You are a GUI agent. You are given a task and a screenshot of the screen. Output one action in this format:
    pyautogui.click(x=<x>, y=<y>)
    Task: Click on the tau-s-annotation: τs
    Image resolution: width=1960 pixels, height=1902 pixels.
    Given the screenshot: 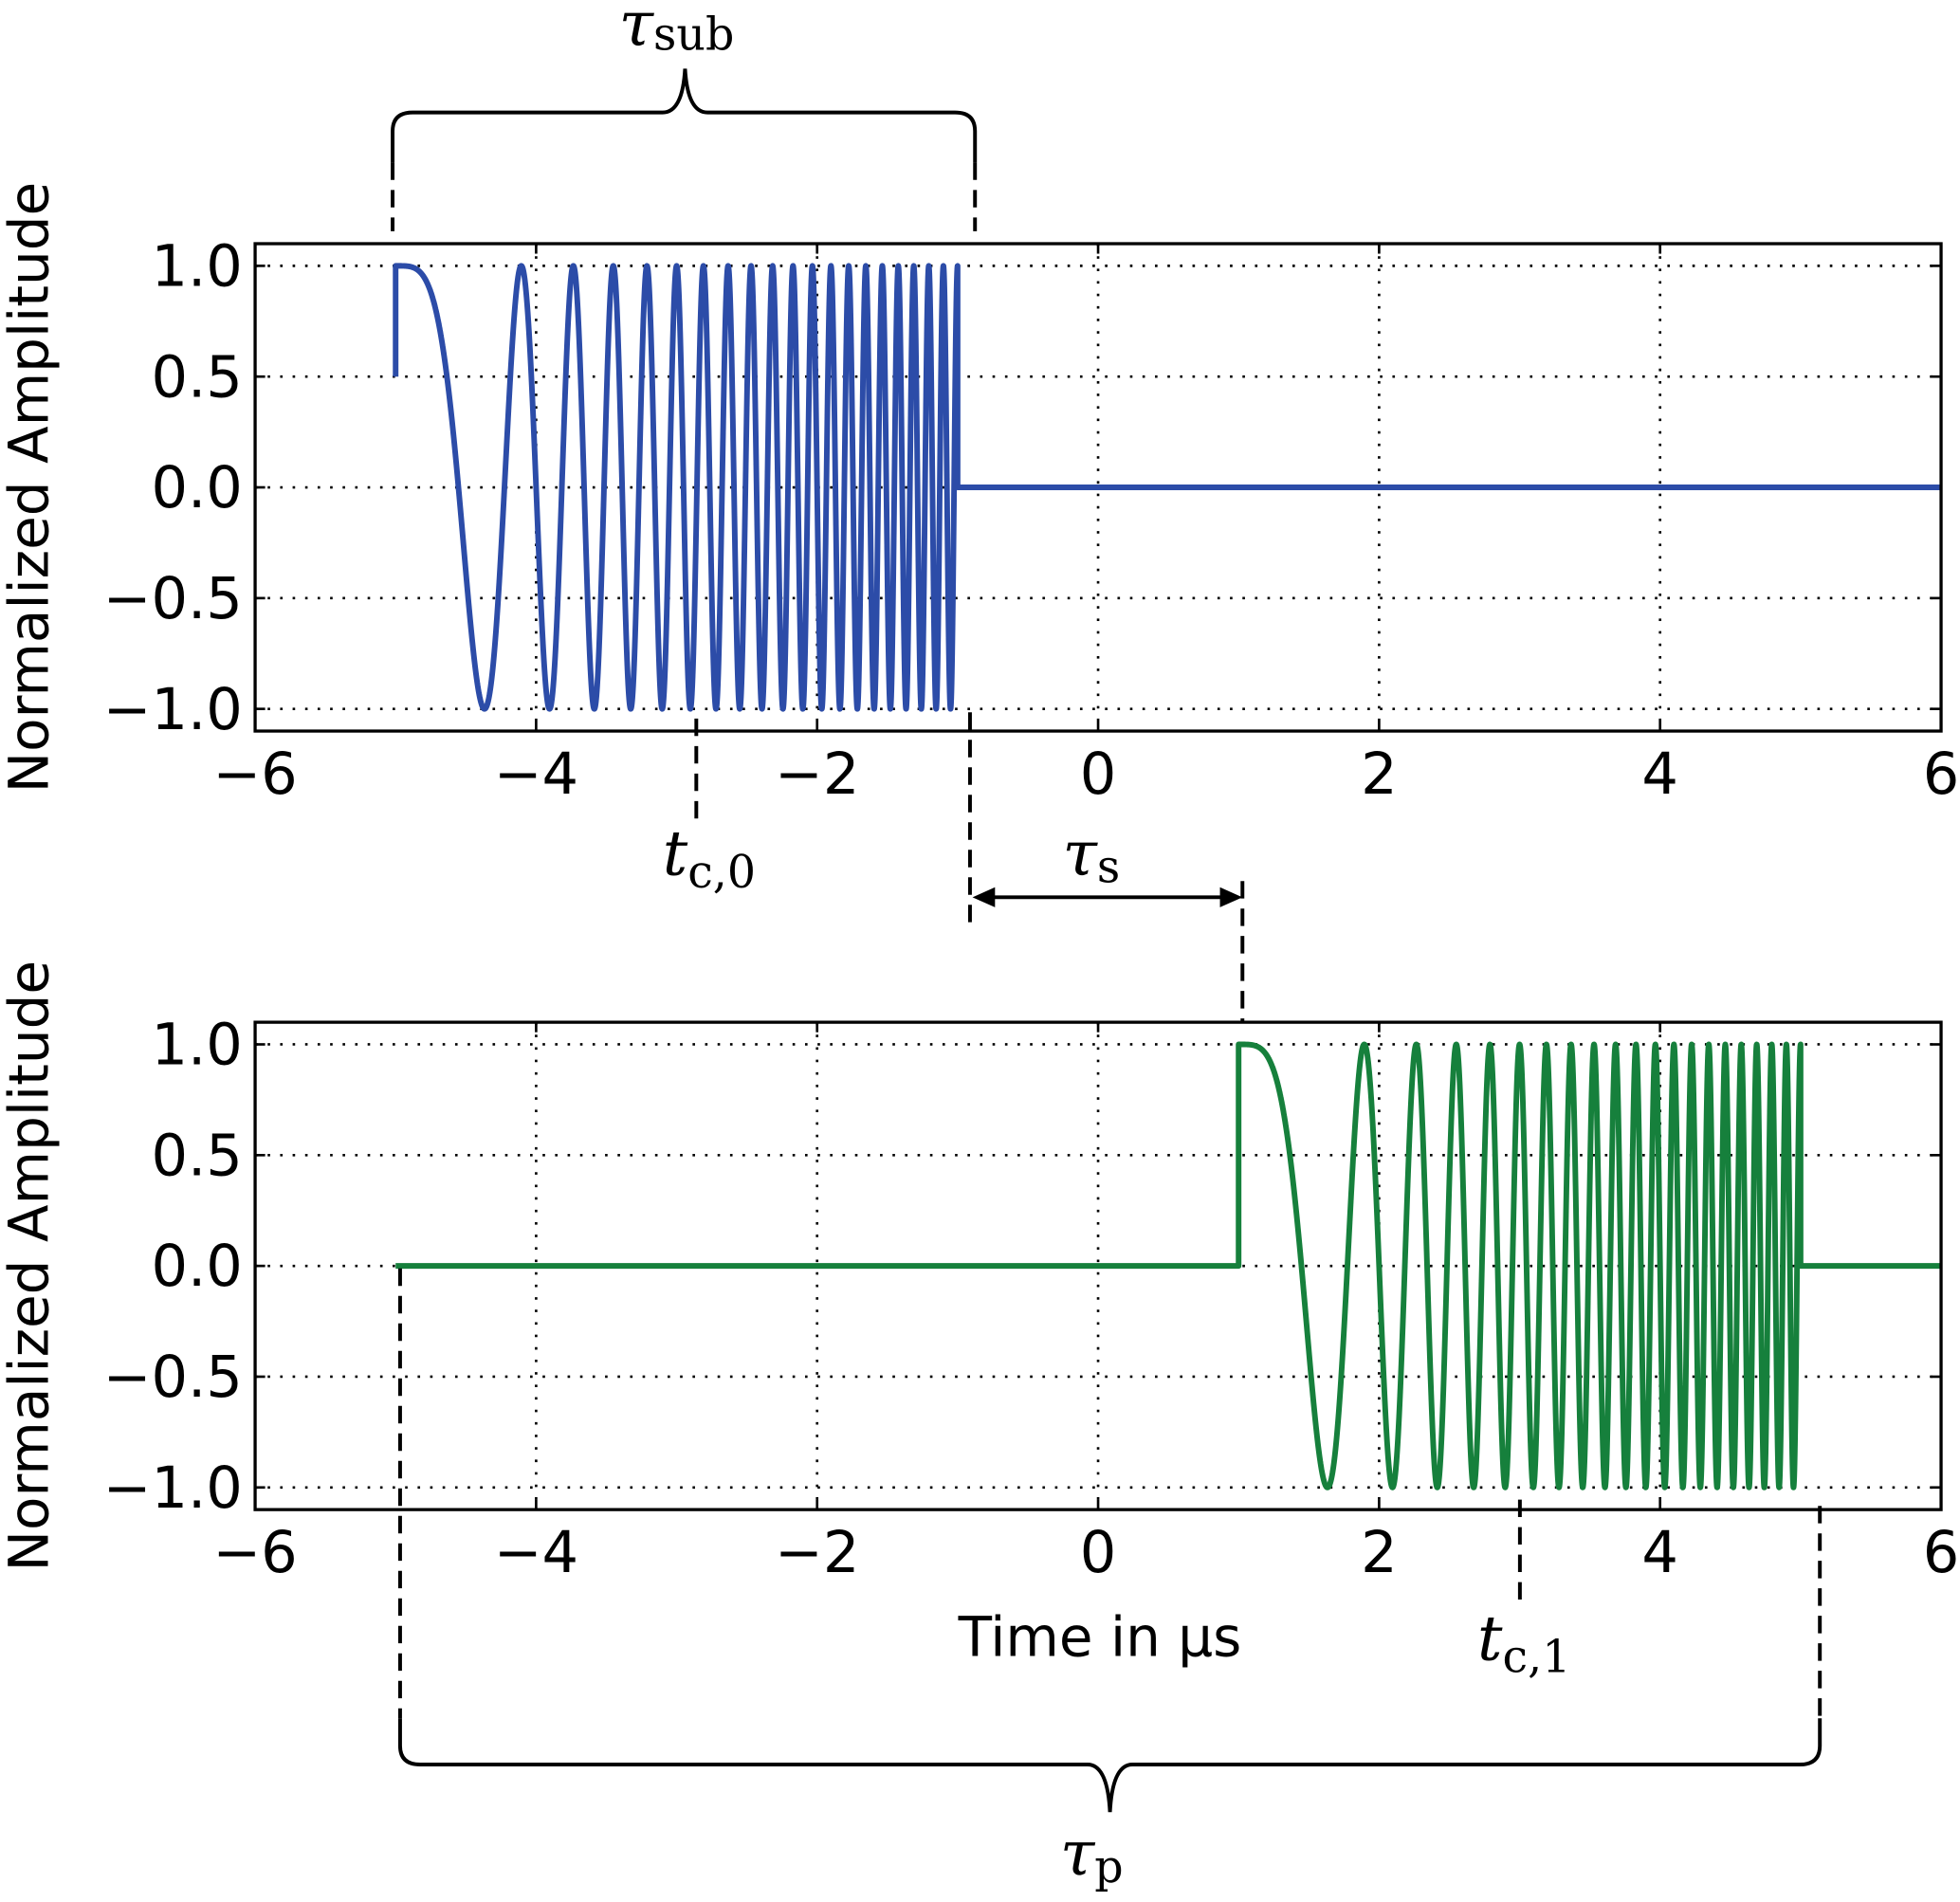 What is the action you would take?
    pyautogui.click(x=1106, y=868)
    